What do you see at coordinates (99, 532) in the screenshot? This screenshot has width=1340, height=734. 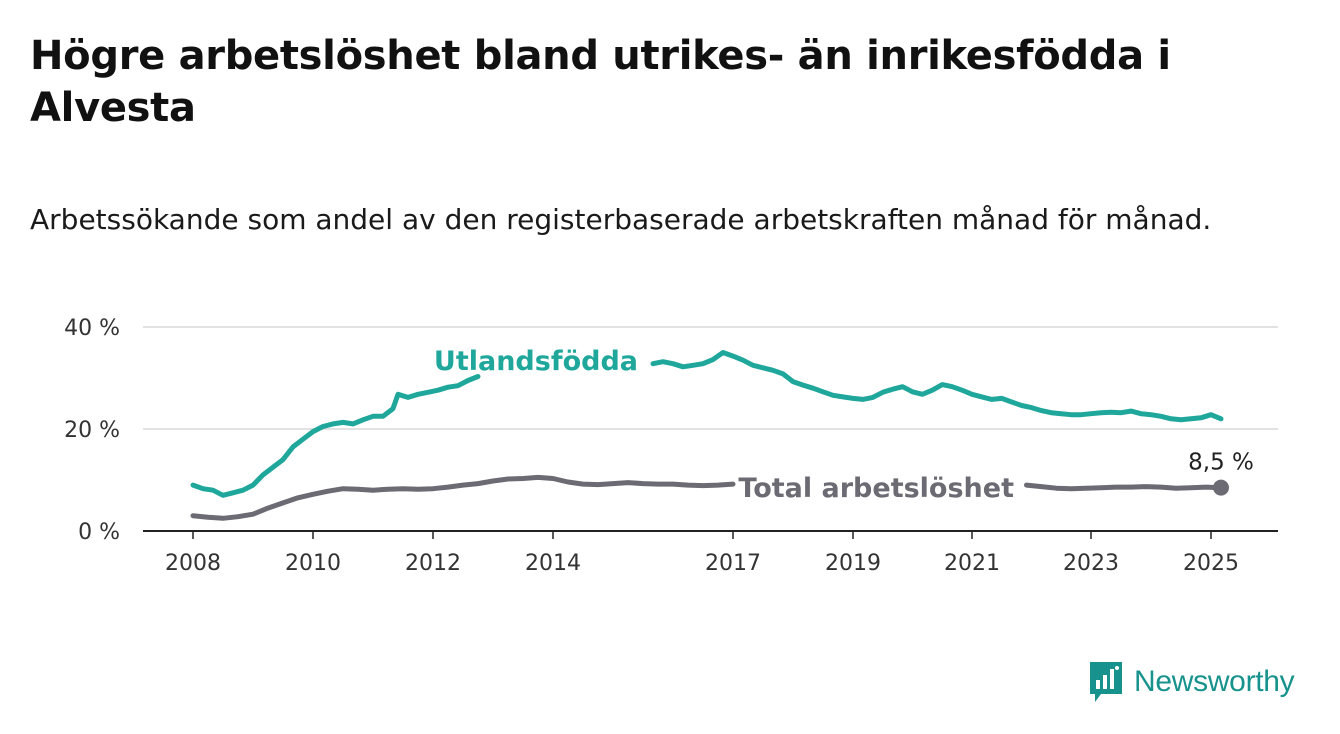 I see `y-tick-label: 0 %` at bounding box center [99, 532].